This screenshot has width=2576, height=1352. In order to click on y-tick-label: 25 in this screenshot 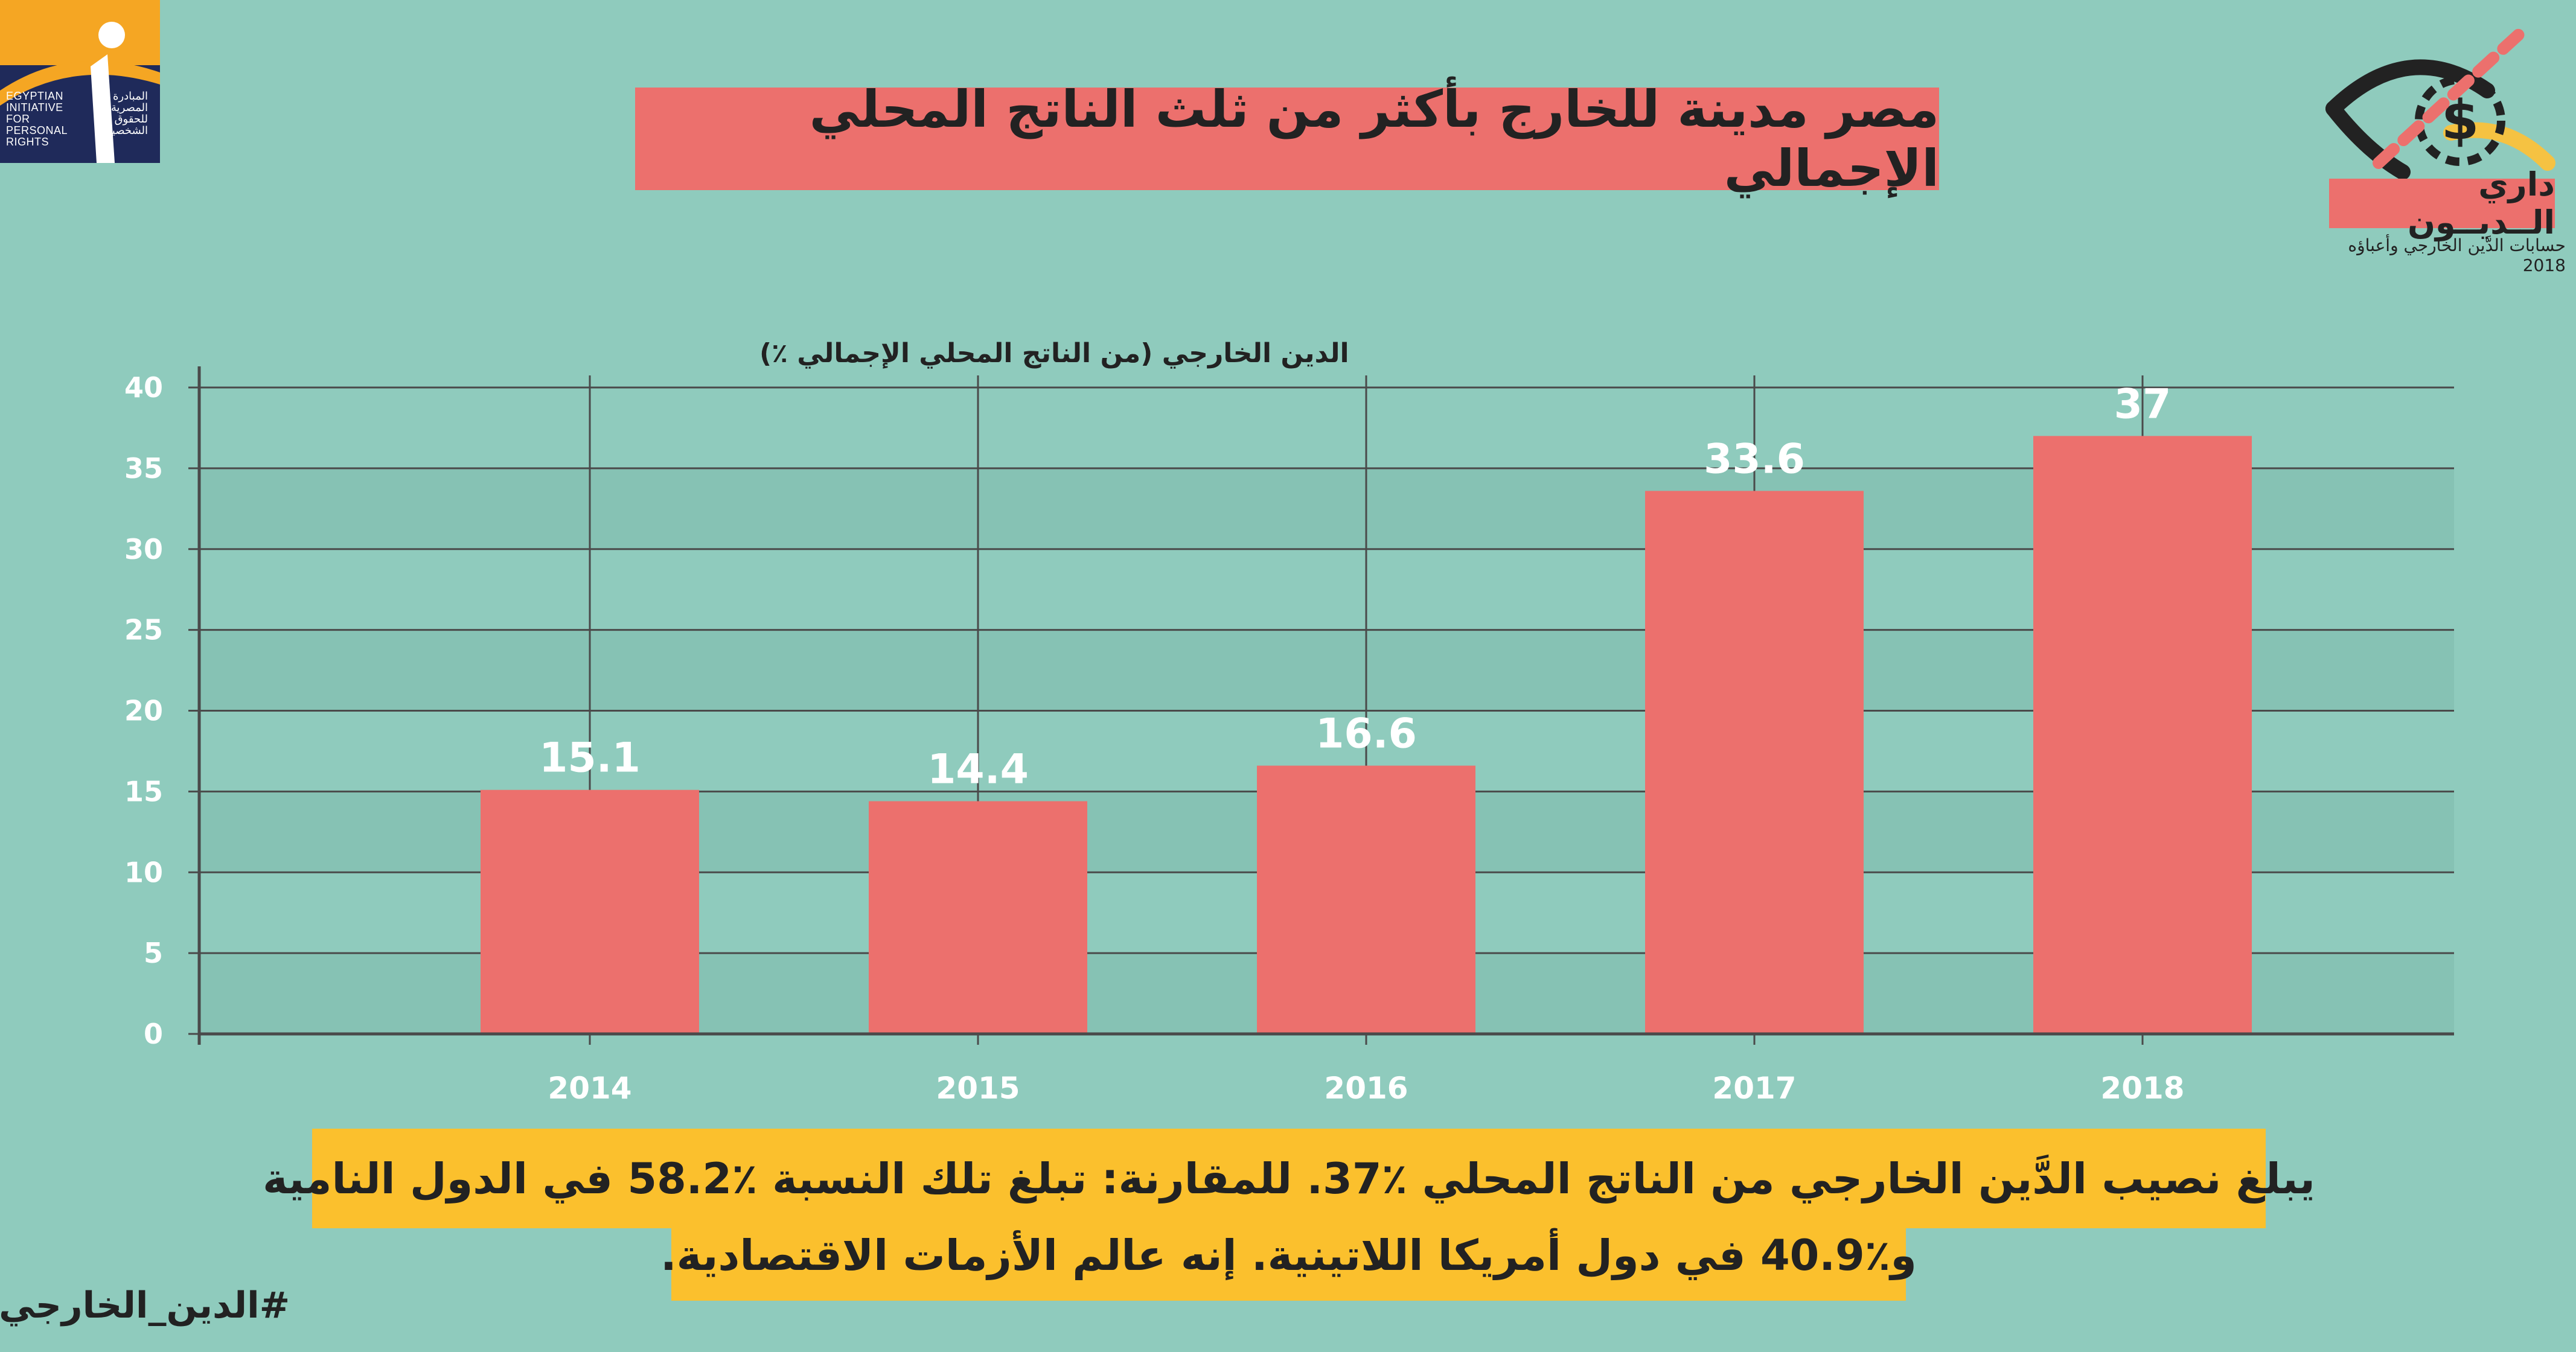, I will do `click(143, 630)`.